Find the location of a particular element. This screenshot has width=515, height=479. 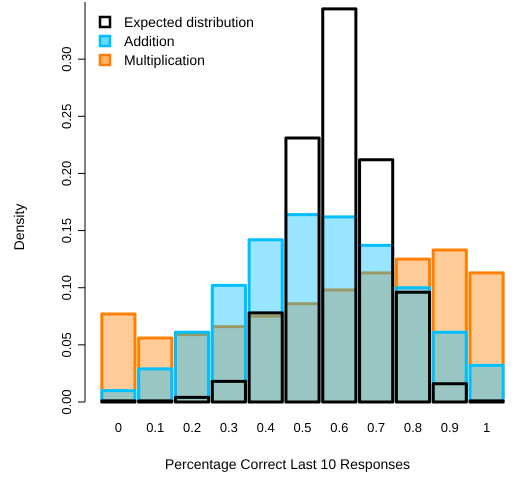

y-tick-label: 0.20 is located at coordinates (66, 173).